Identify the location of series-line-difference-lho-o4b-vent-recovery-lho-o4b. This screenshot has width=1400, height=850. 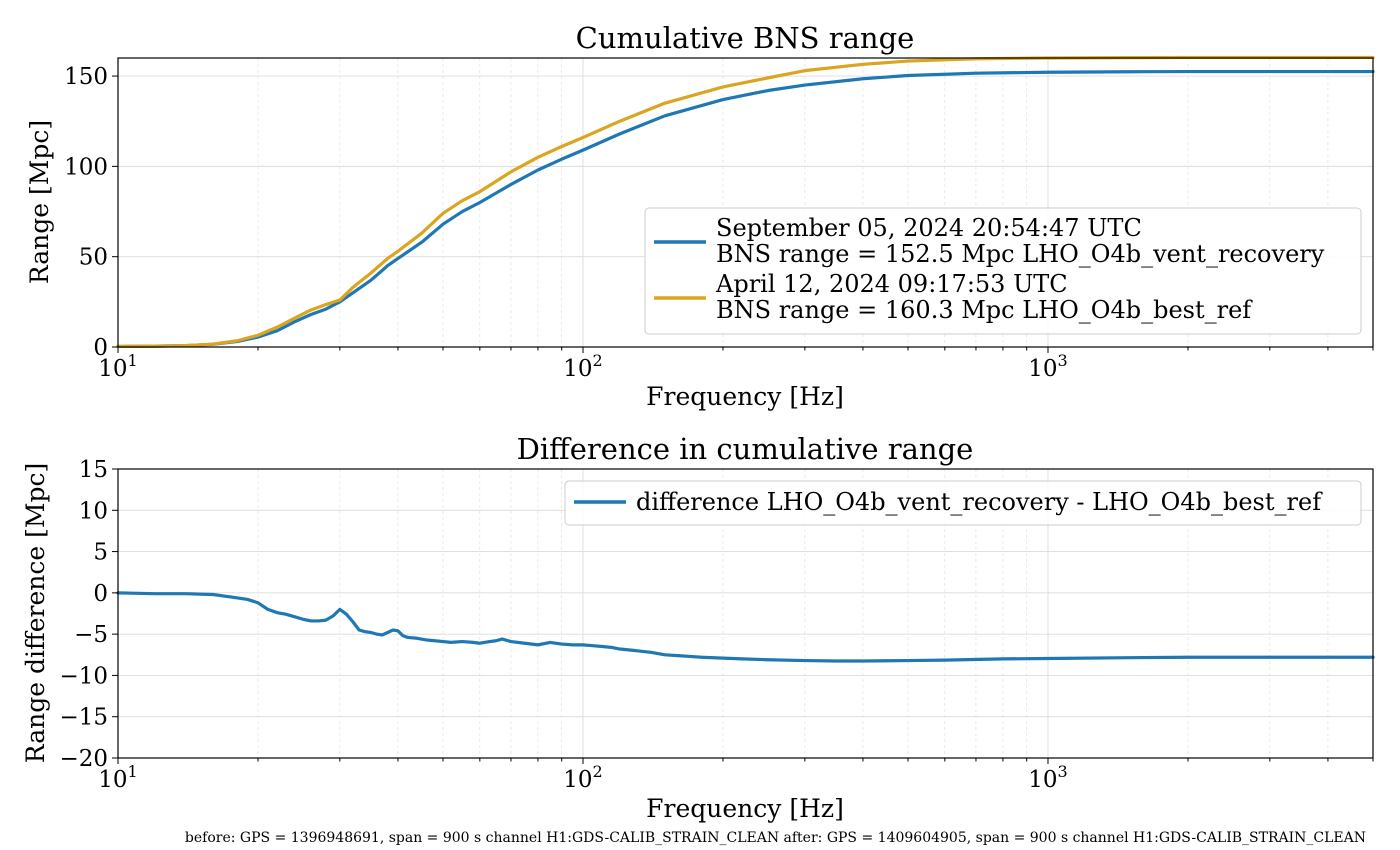
(745, 627).